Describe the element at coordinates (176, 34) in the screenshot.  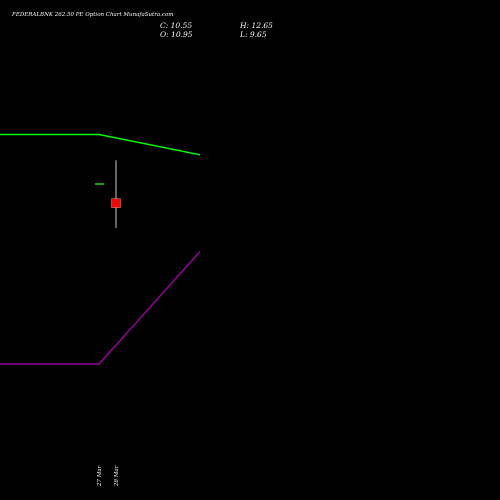
I see `open-value: O: 10.95` at that location.